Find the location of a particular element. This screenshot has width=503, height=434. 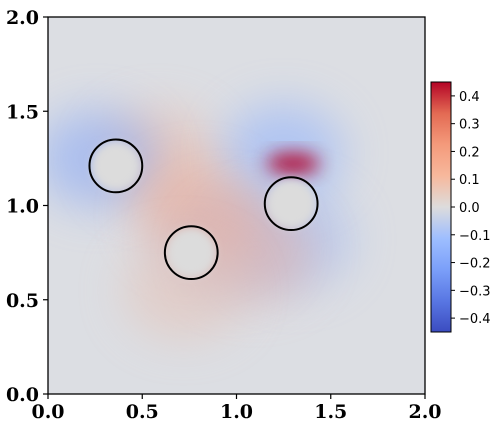

colorbar-tick-label-7: −0.3 is located at coordinates (475, 291).